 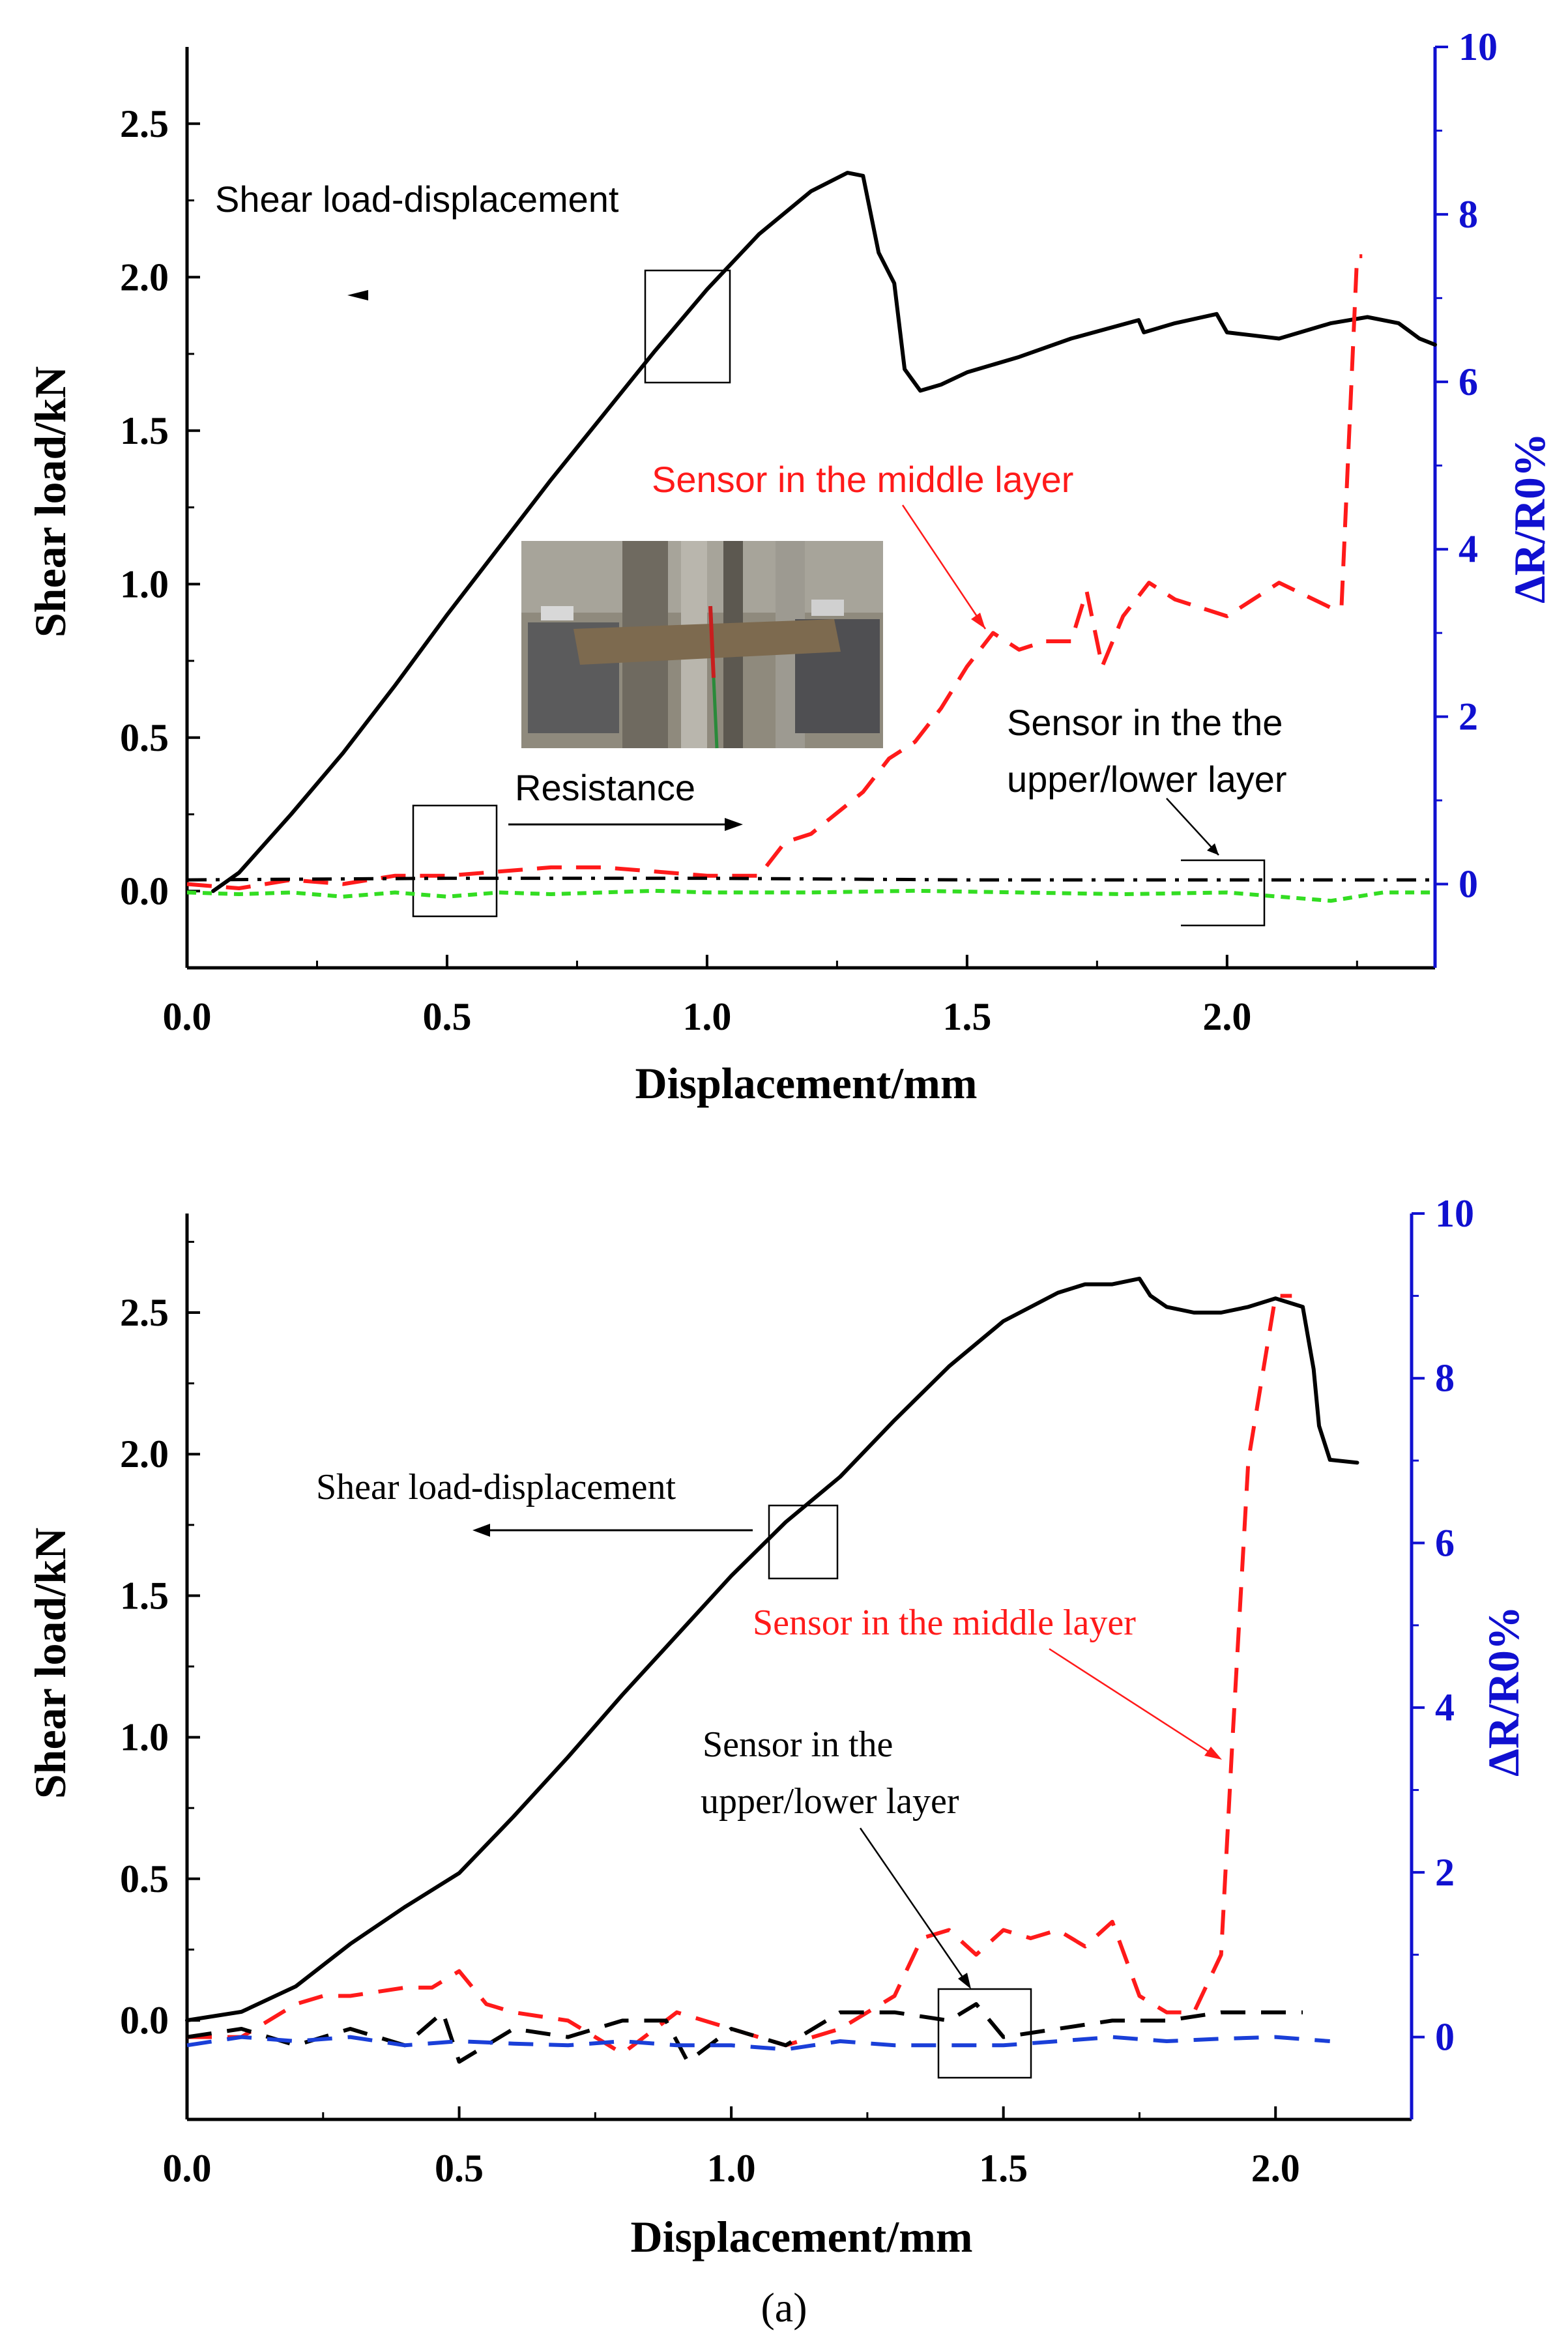 I want to click on bottom-x-axis-title: Displacement/mm, so click(x=801, y=2236).